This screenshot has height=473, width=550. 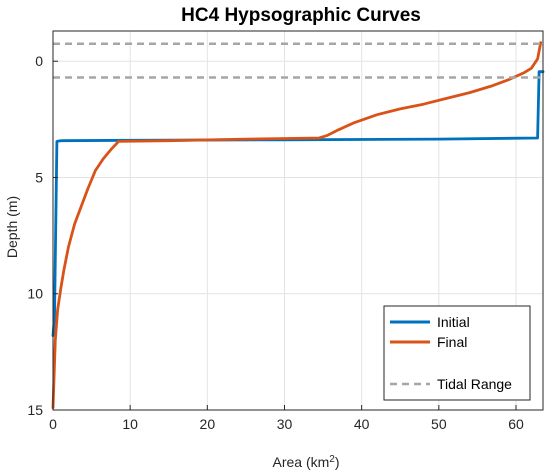 I want to click on x-axis-ticks: 0 10 20 30 40 50 60, so click(x=286, y=418).